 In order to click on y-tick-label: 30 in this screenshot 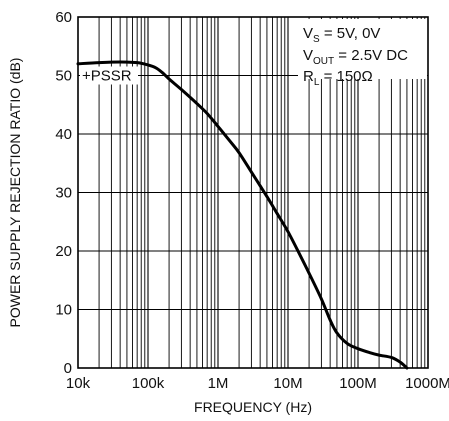, I will do `click(63, 193)`.